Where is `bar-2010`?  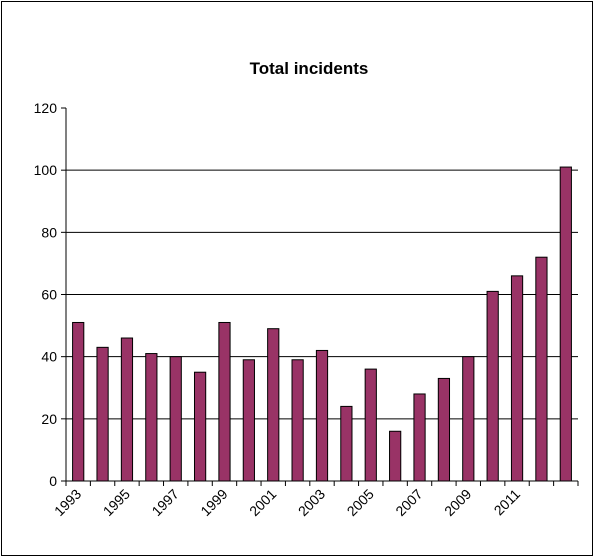 bar-2010 is located at coordinates (492, 386).